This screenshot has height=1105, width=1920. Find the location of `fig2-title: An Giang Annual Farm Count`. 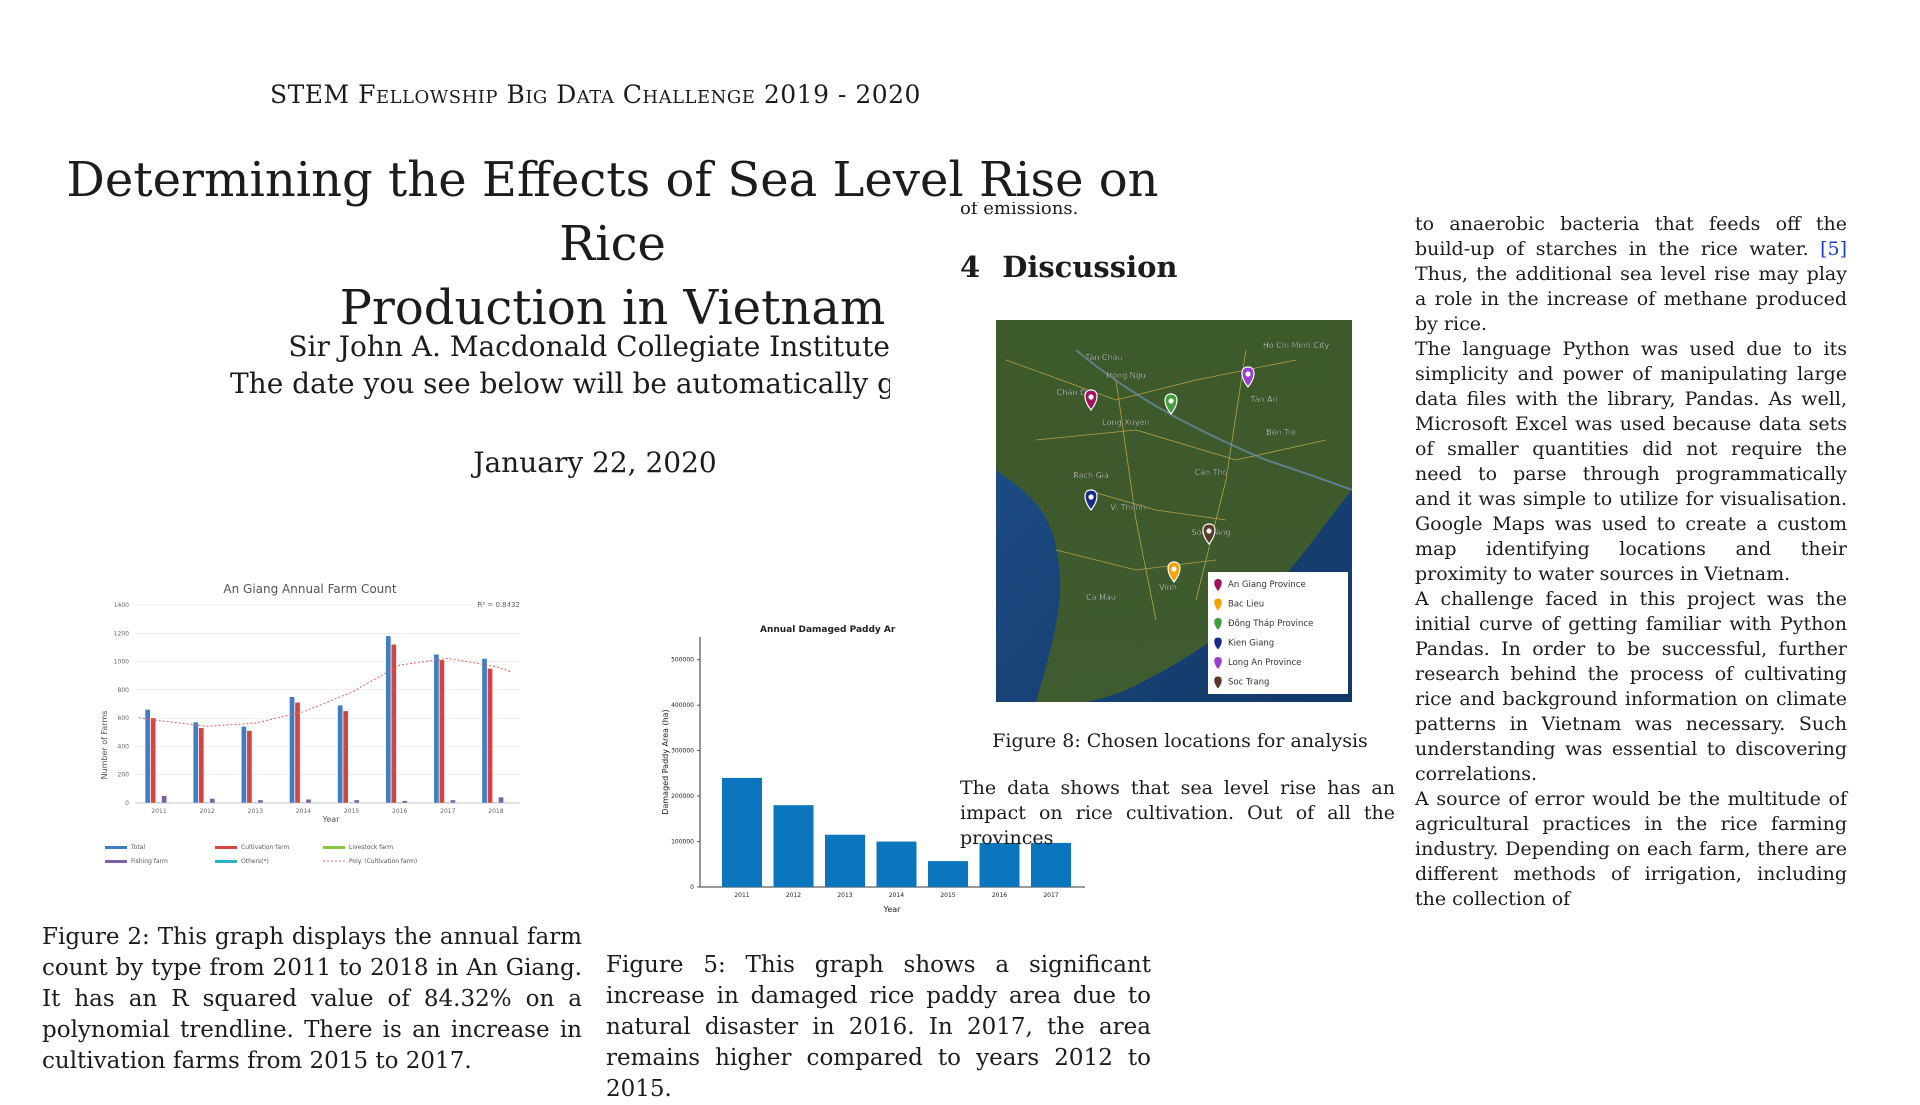

fig2-title: An Giang Annual Farm Count is located at coordinates (309, 589).